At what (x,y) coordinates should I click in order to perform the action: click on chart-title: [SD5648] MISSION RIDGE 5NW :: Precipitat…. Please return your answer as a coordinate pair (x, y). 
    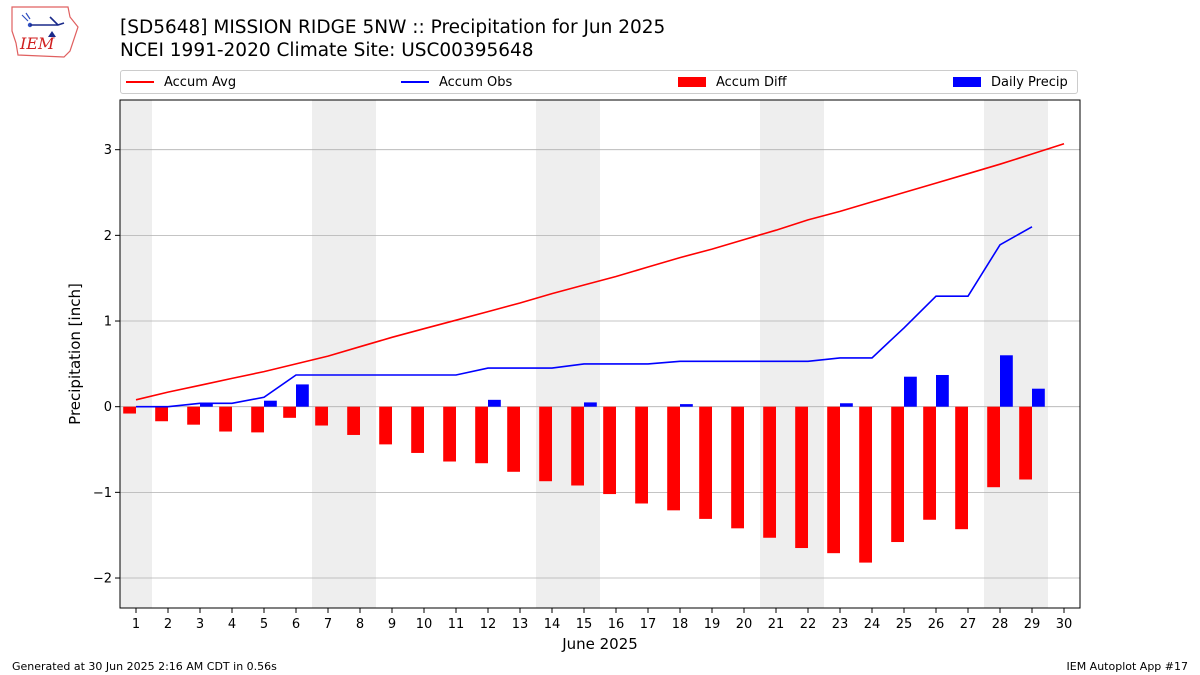
    Looking at the image, I should click on (393, 27).